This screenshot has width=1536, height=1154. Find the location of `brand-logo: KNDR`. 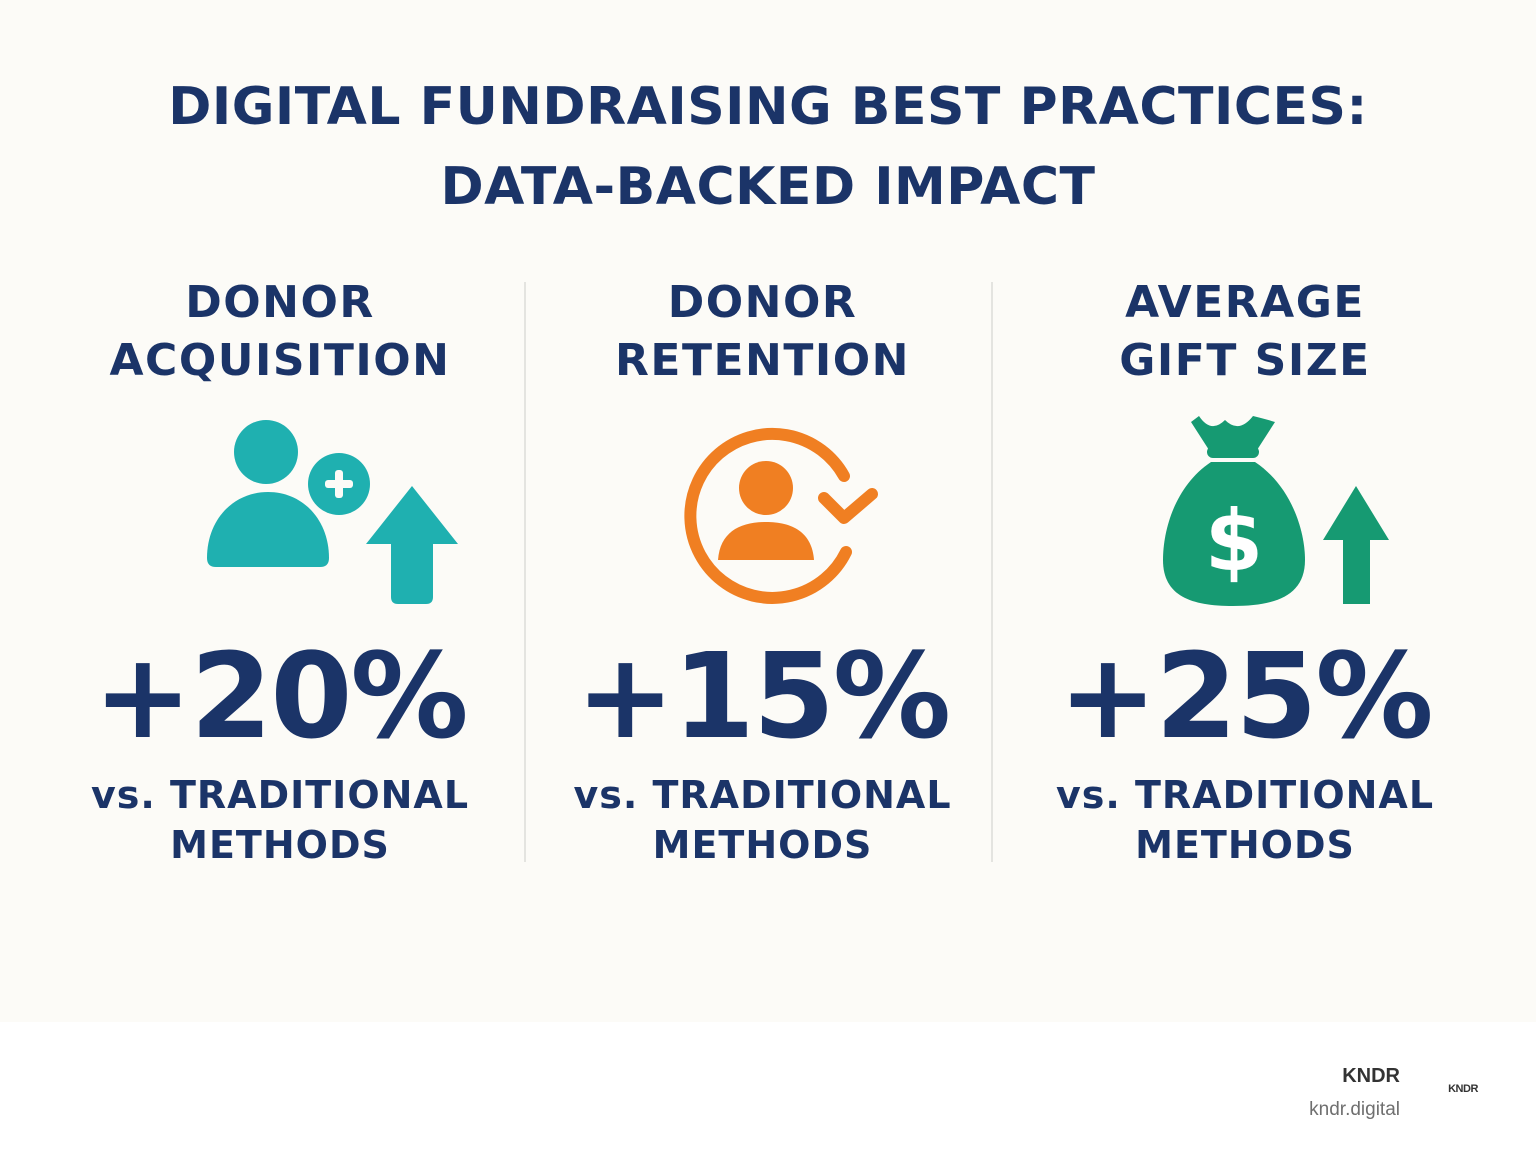

brand-logo: KNDR is located at coordinates (1463, 1089).